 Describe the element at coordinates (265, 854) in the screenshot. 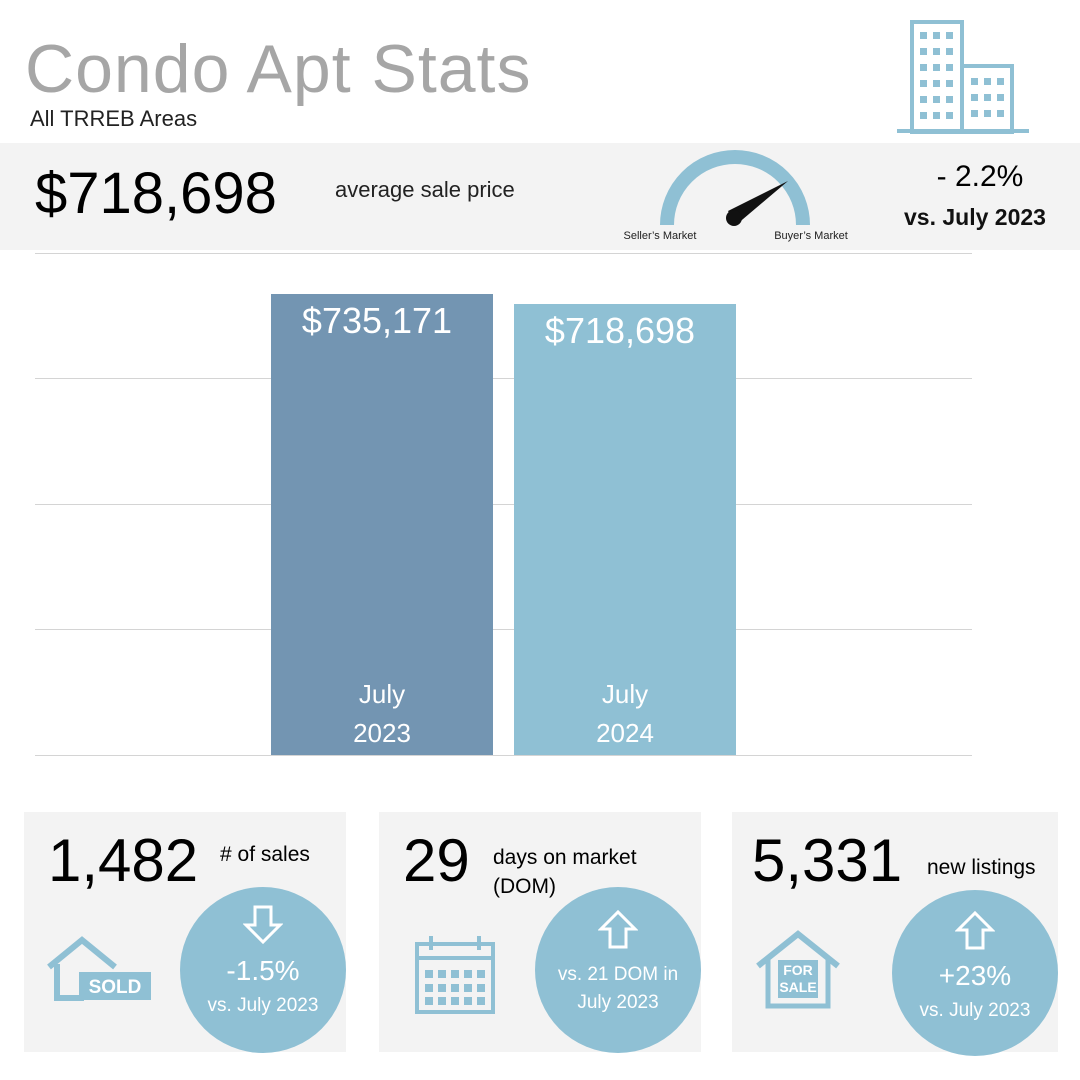

I see `card-label: # of sales` at that location.